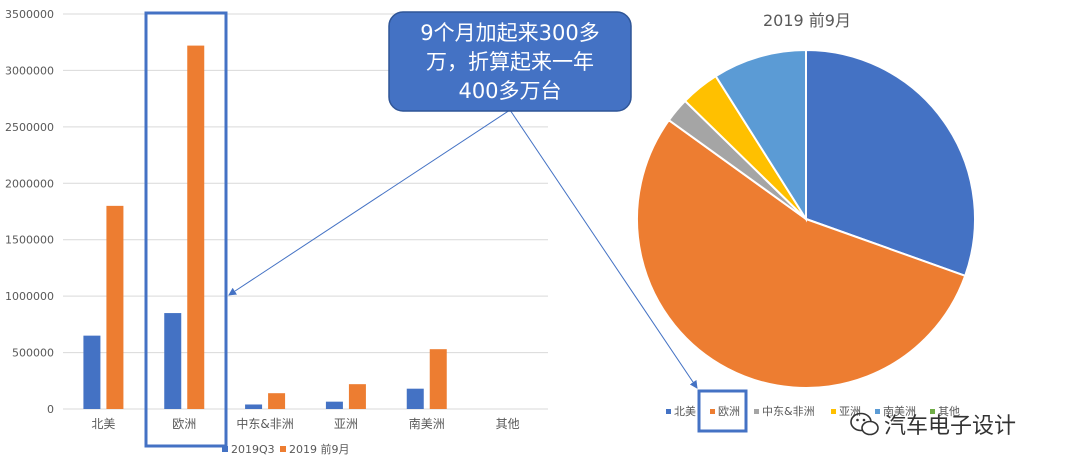  I want to click on pie-legend: 北美 欧洲 中东&非洲 亚洲 南美洲 其他, so click(813, 411).